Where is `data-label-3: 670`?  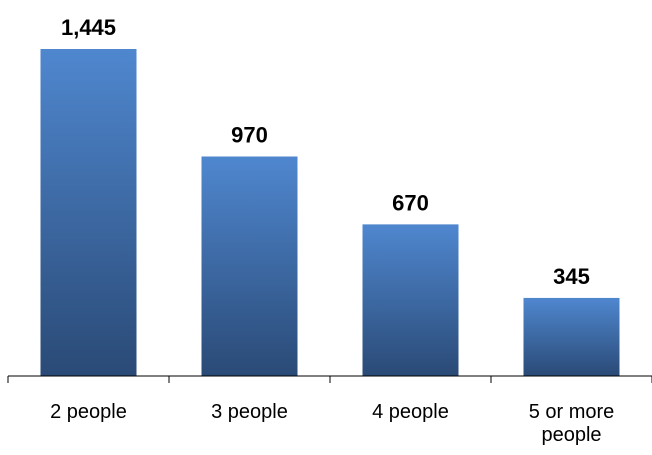 data-label-3: 670 is located at coordinates (410, 202).